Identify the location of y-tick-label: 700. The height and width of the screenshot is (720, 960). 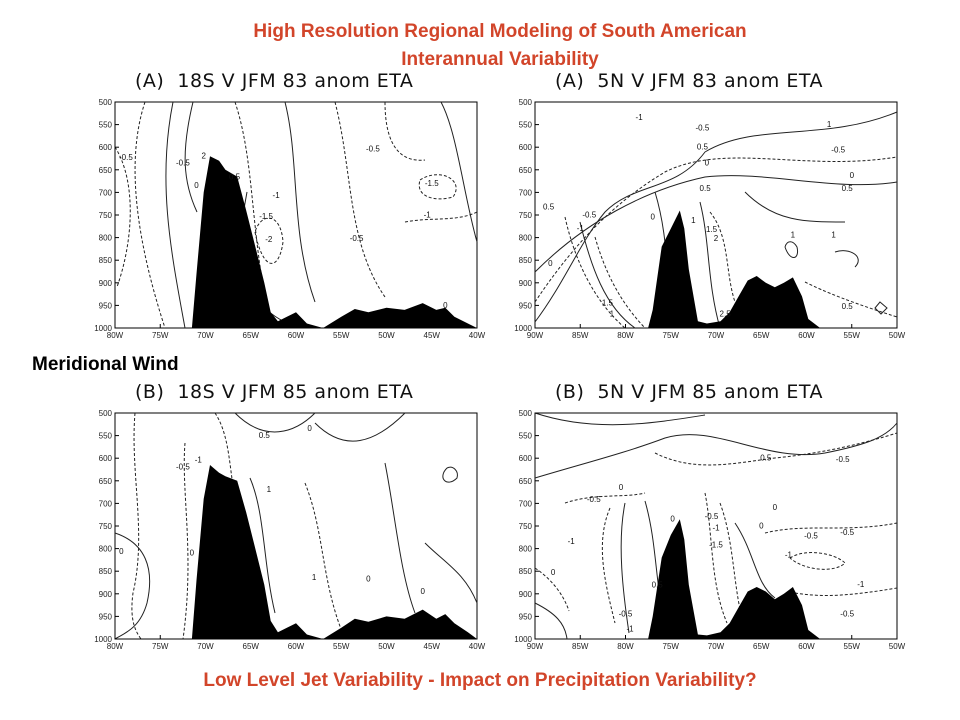
(526, 192).